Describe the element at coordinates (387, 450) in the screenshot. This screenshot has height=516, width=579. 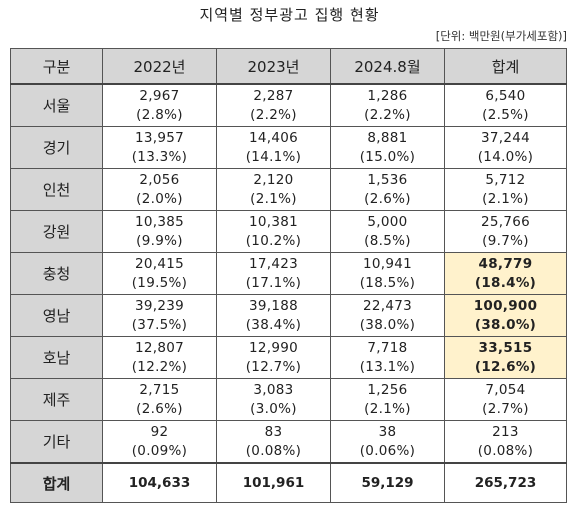
I see `share: (0.06%)` at that location.